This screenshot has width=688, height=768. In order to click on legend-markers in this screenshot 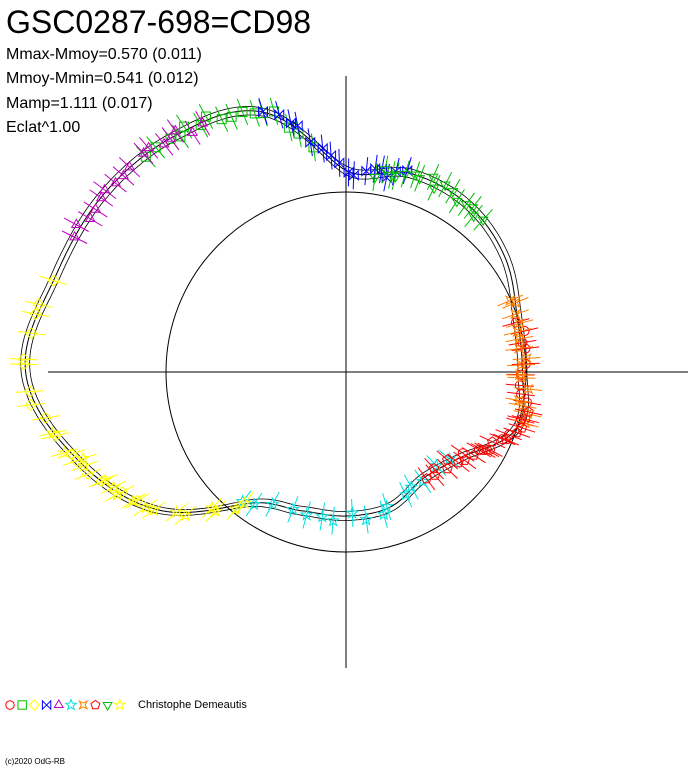, I will do `click(66, 704)`.